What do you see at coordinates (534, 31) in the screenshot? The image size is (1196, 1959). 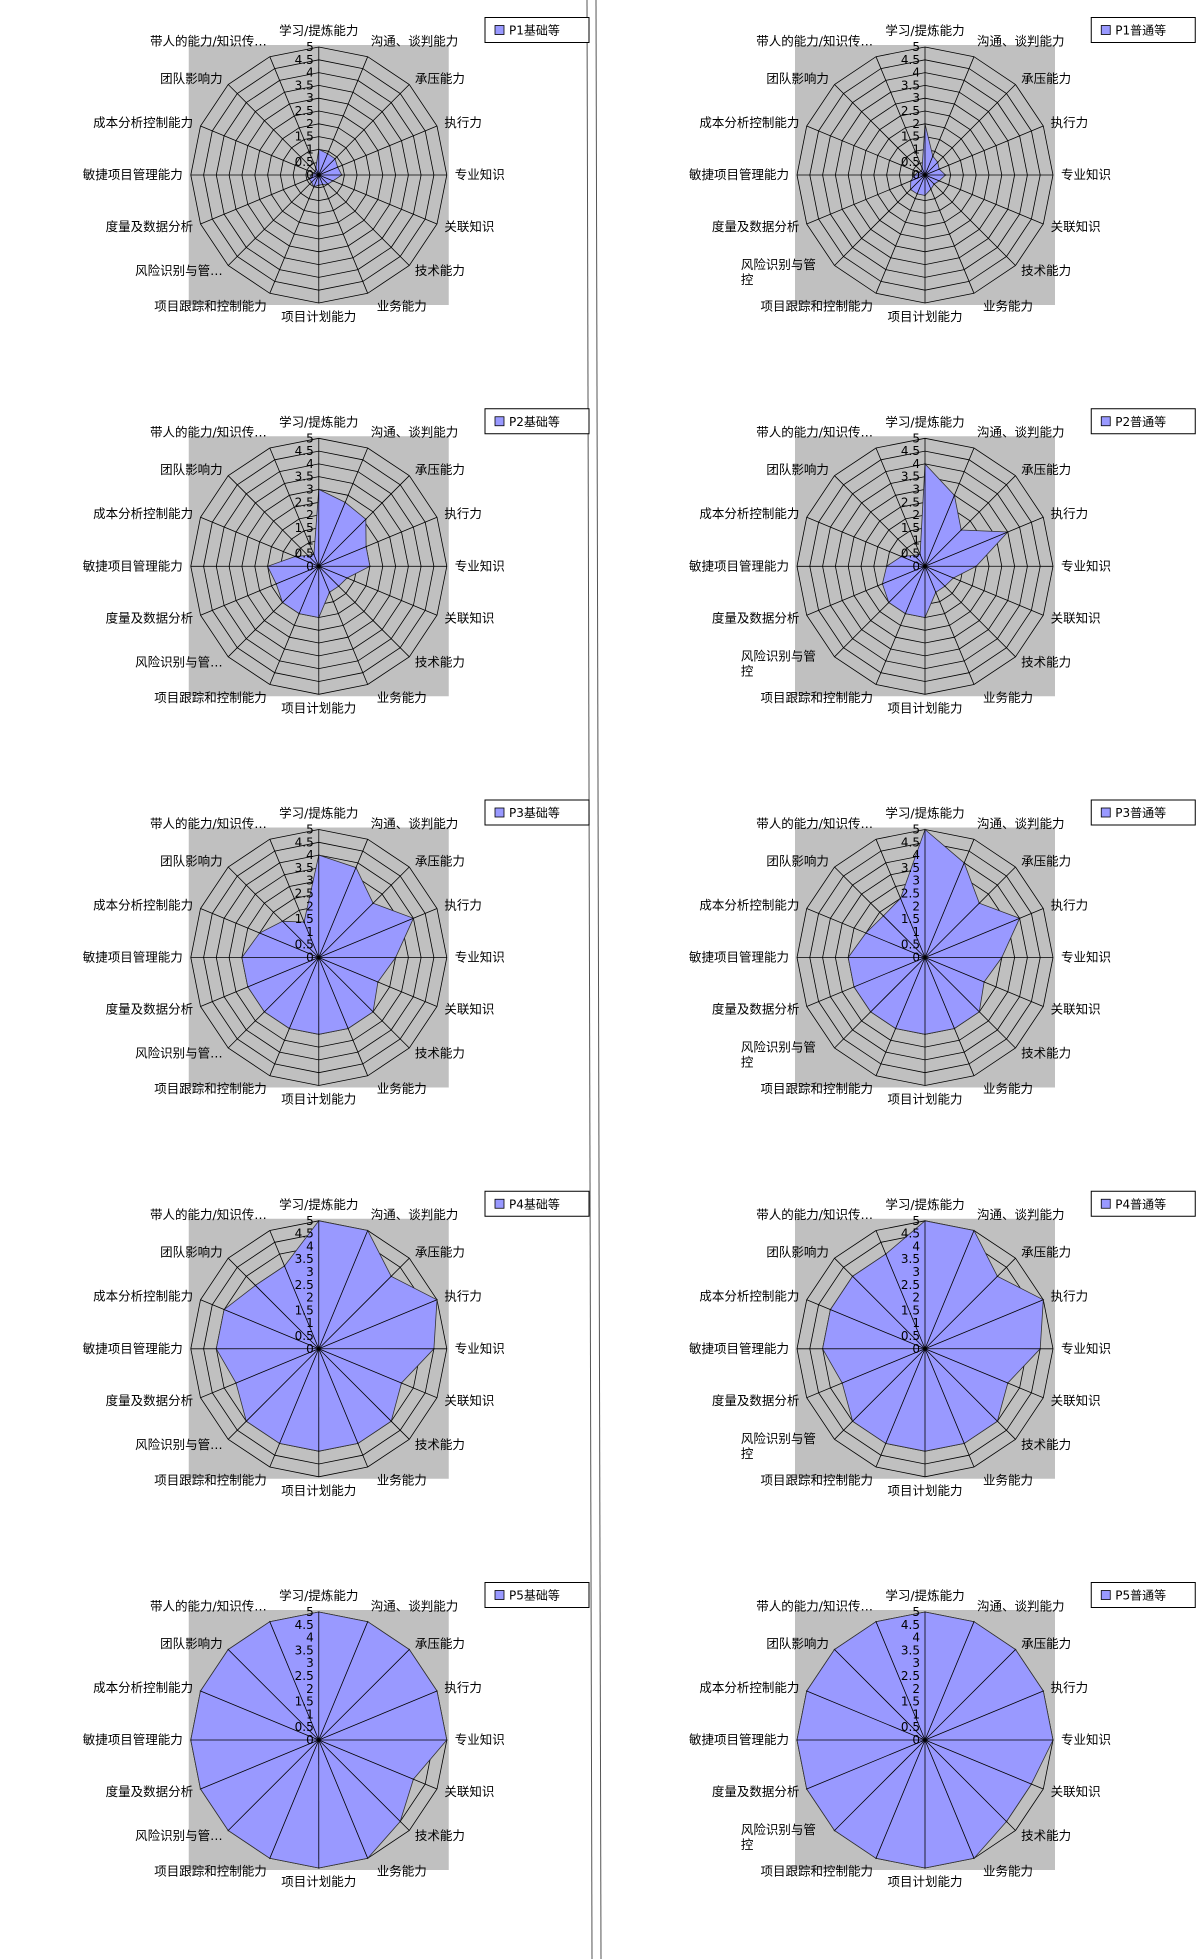 I see `legend-label: P1基础等` at bounding box center [534, 31].